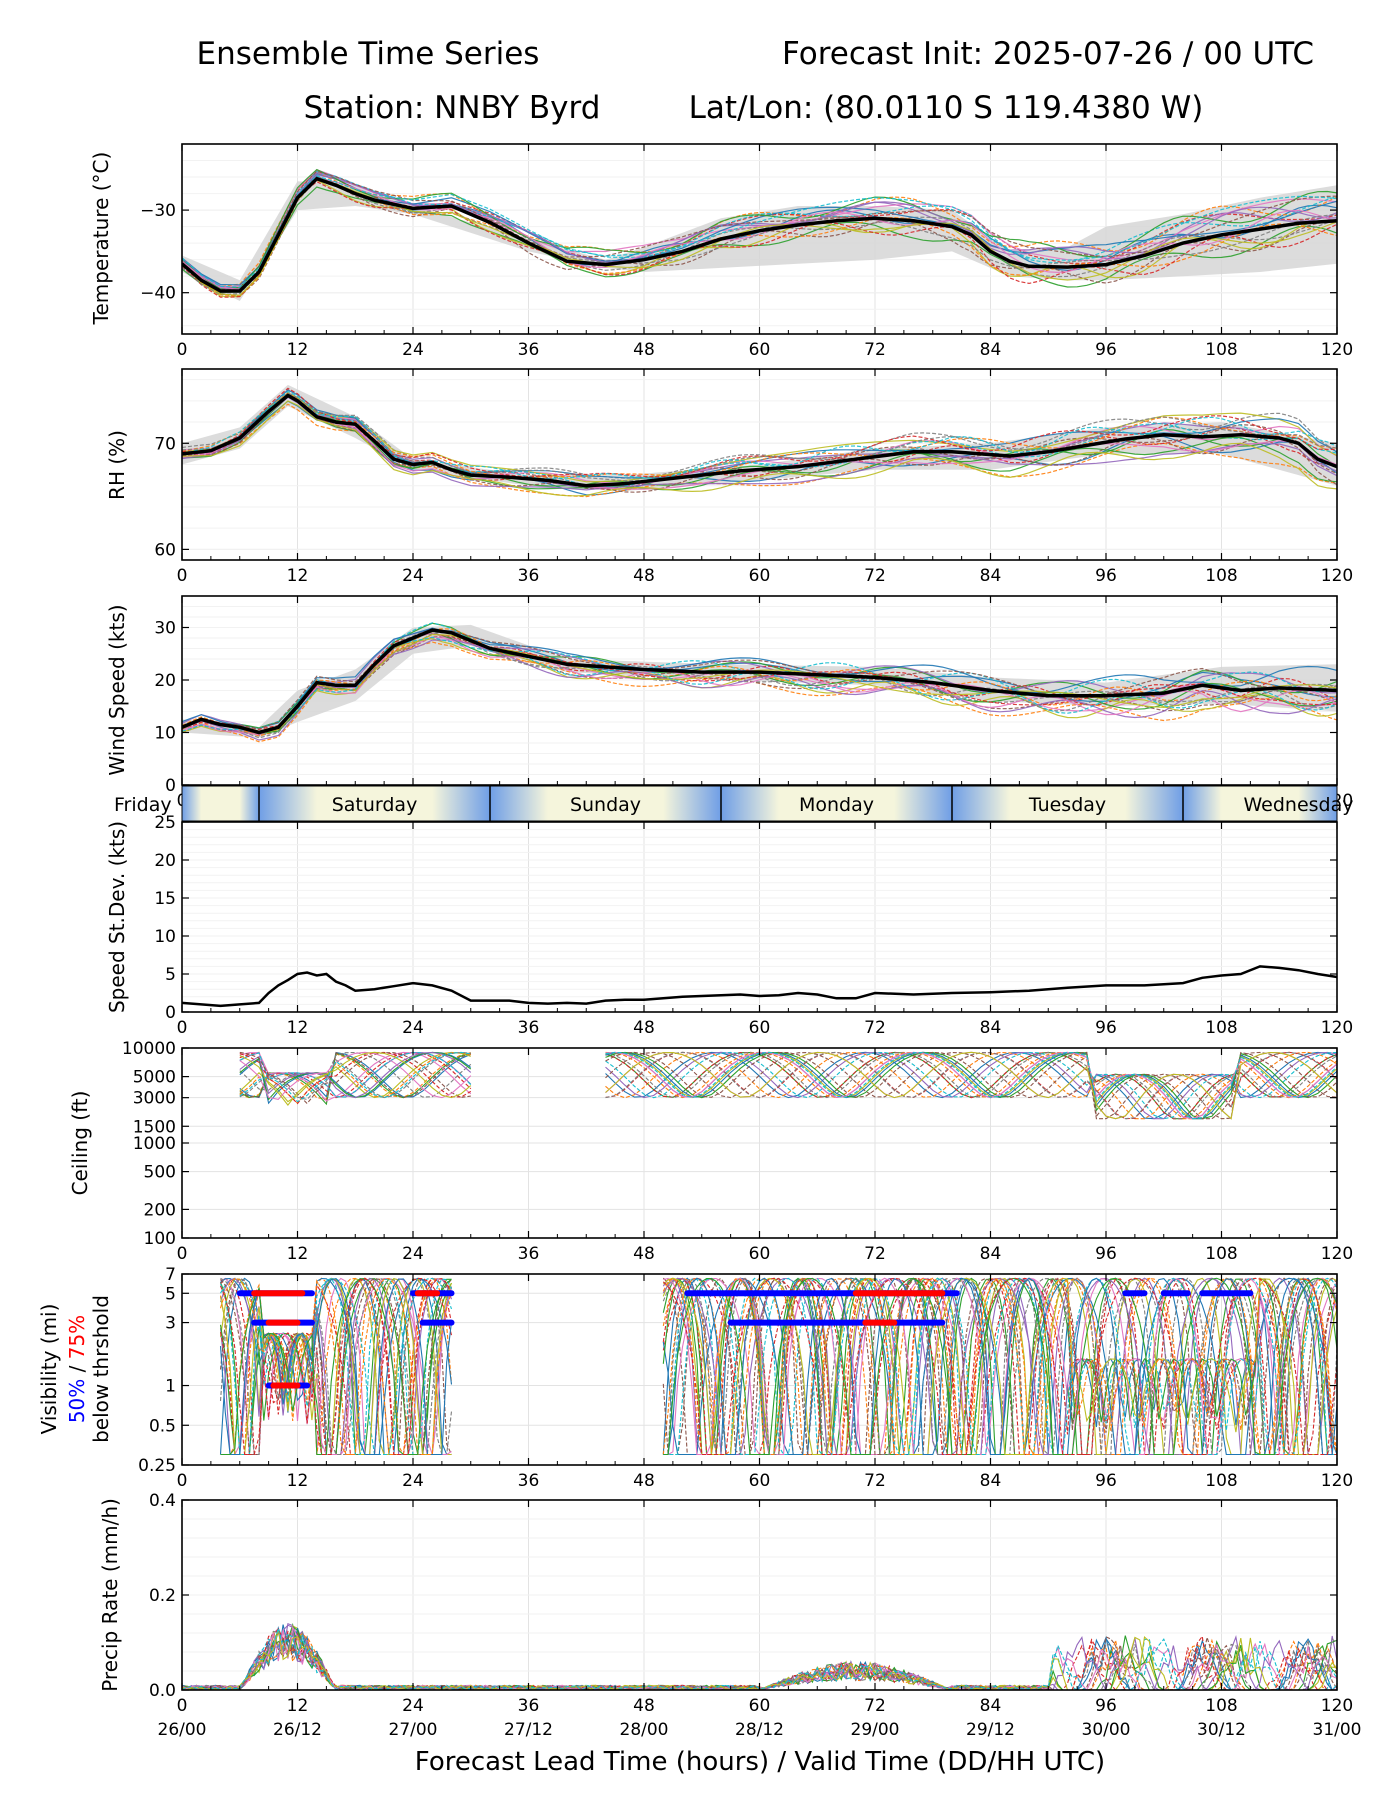 Image resolution: width=1400 pixels, height=1800 pixels. What do you see at coordinates (160, 1239) in the screenshot?
I see `y-tick-label: 100` at bounding box center [160, 1239].